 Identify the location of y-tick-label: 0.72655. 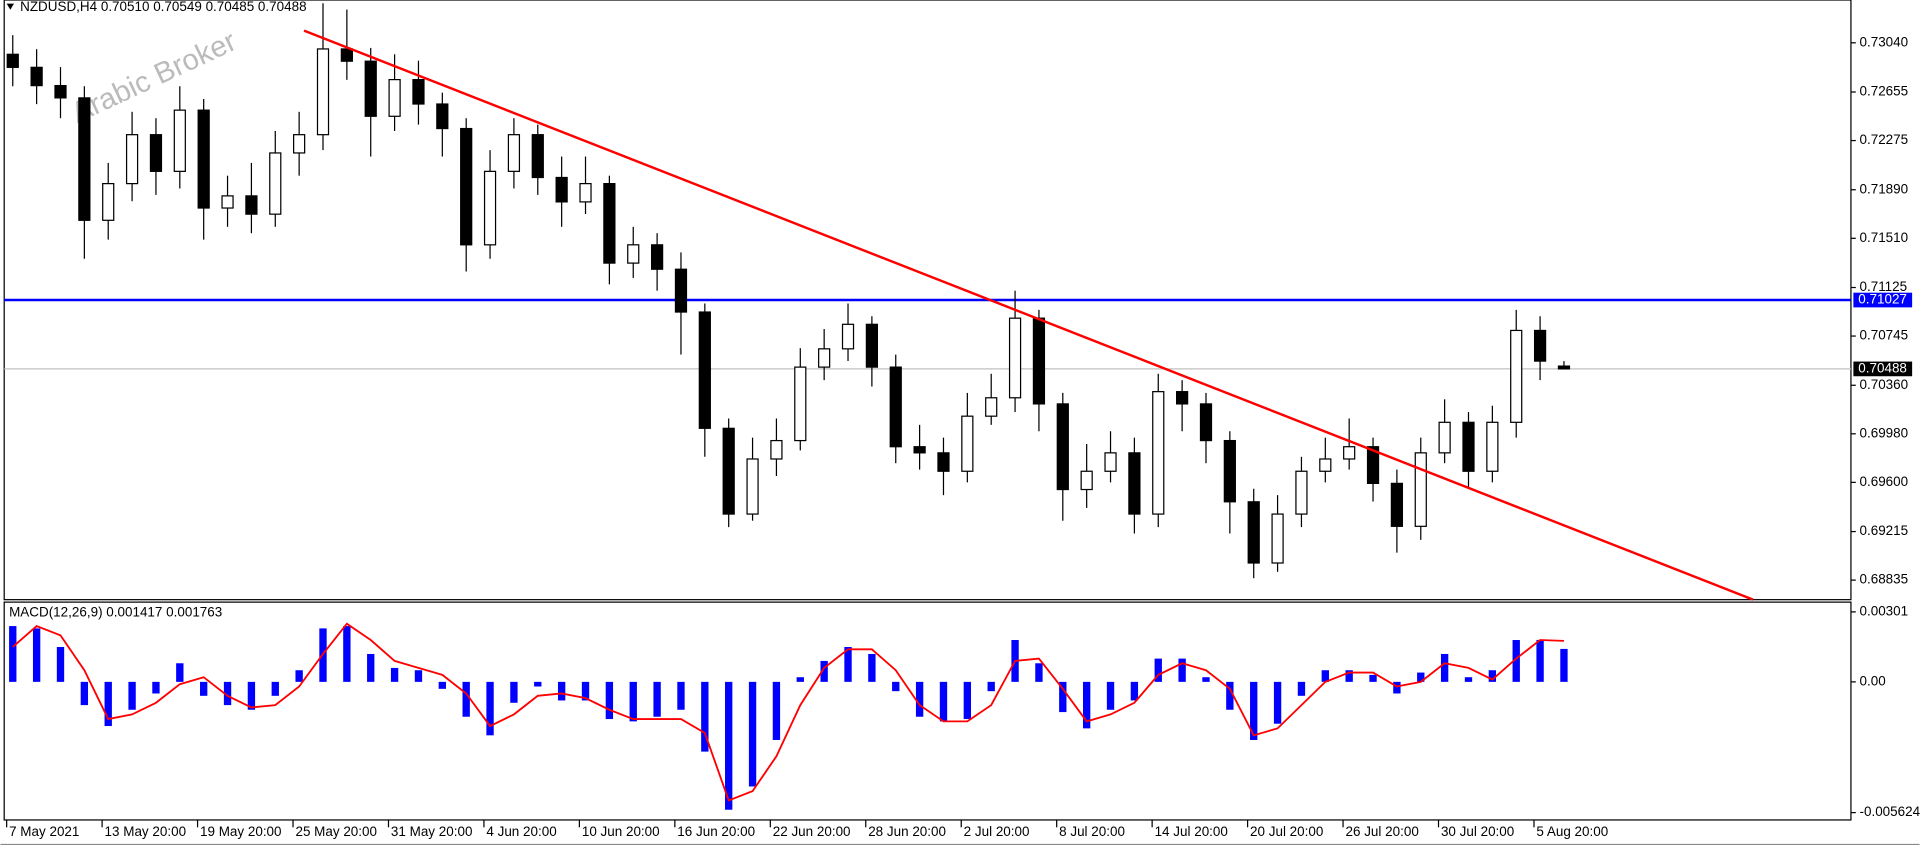
(1884, 91).